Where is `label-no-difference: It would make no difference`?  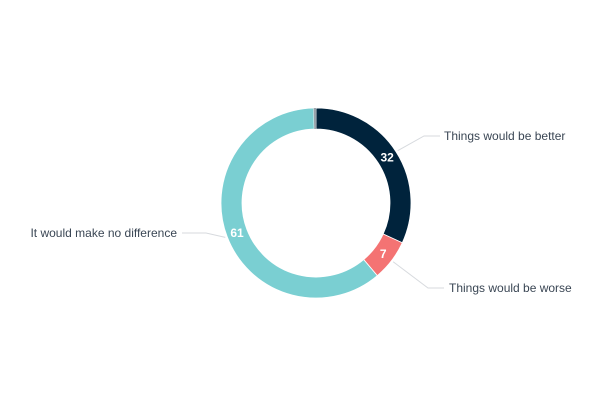 label-no-difference: It would make no difference is located at coordinates (103, 233).